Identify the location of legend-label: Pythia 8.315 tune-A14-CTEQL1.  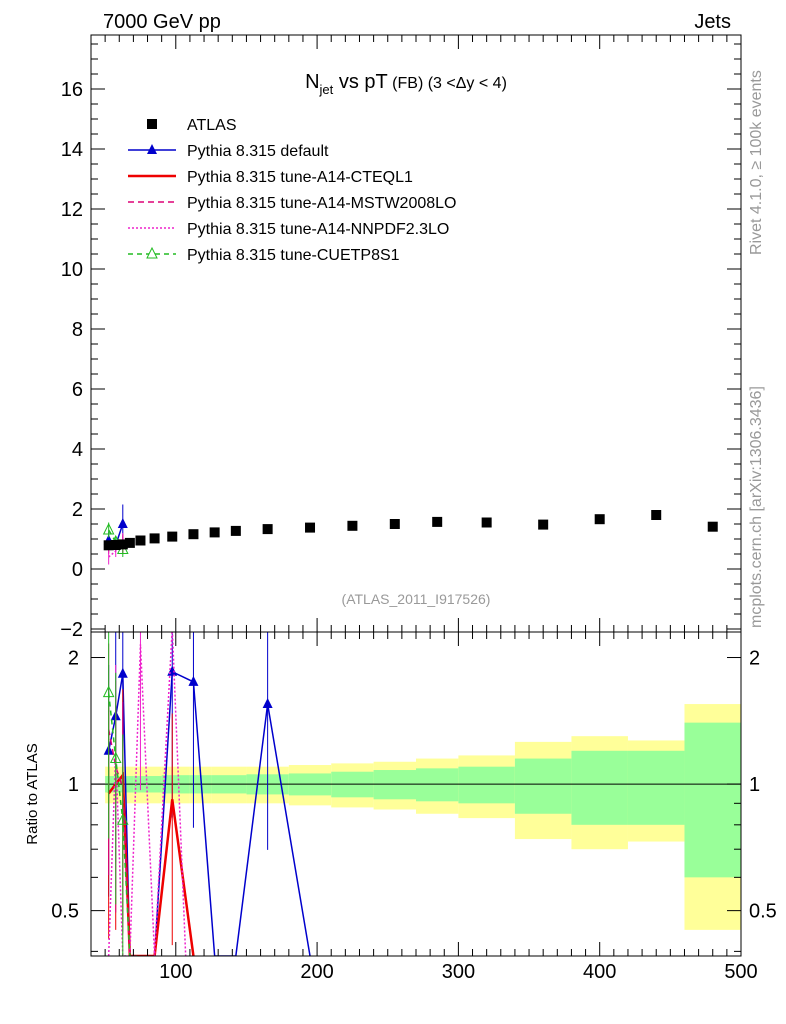
(300, 177).